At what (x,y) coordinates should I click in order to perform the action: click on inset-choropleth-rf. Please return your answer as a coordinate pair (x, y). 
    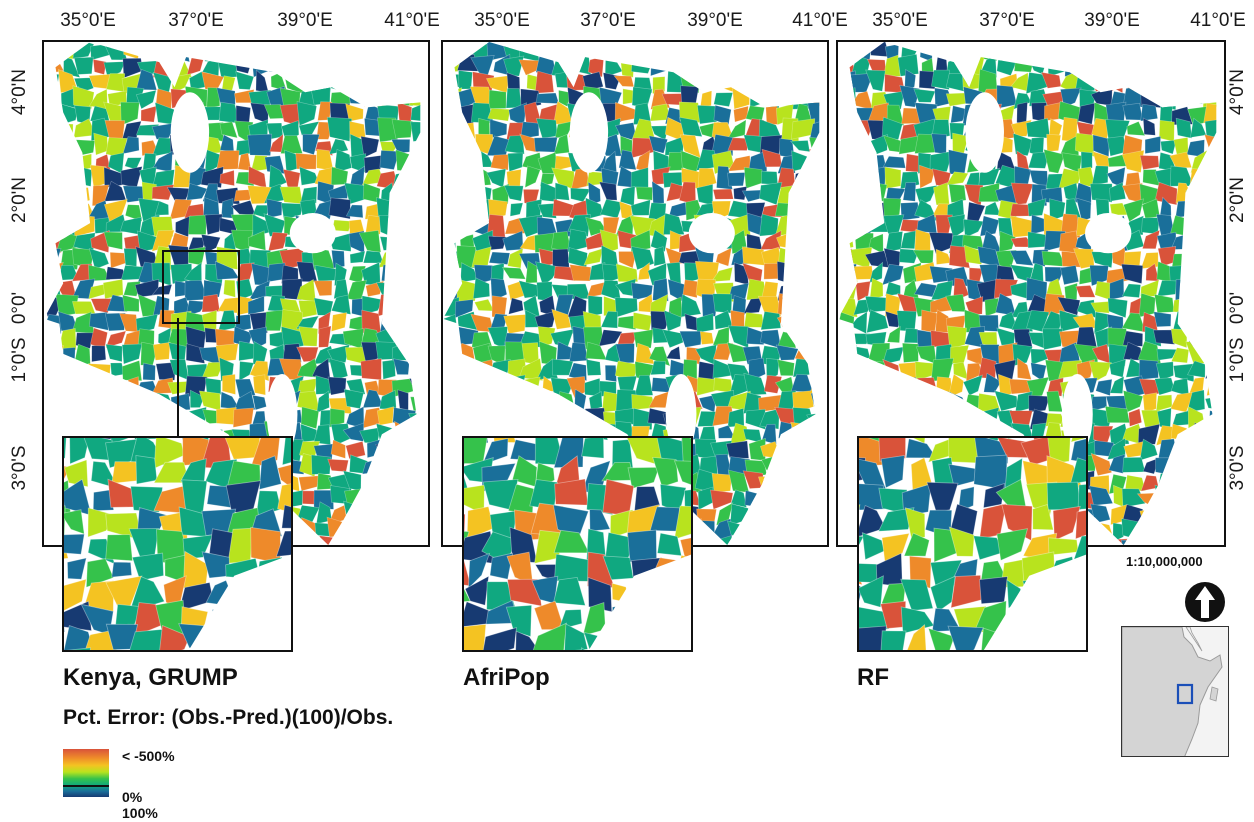
    Looking at the image, I should click on (972, 544).